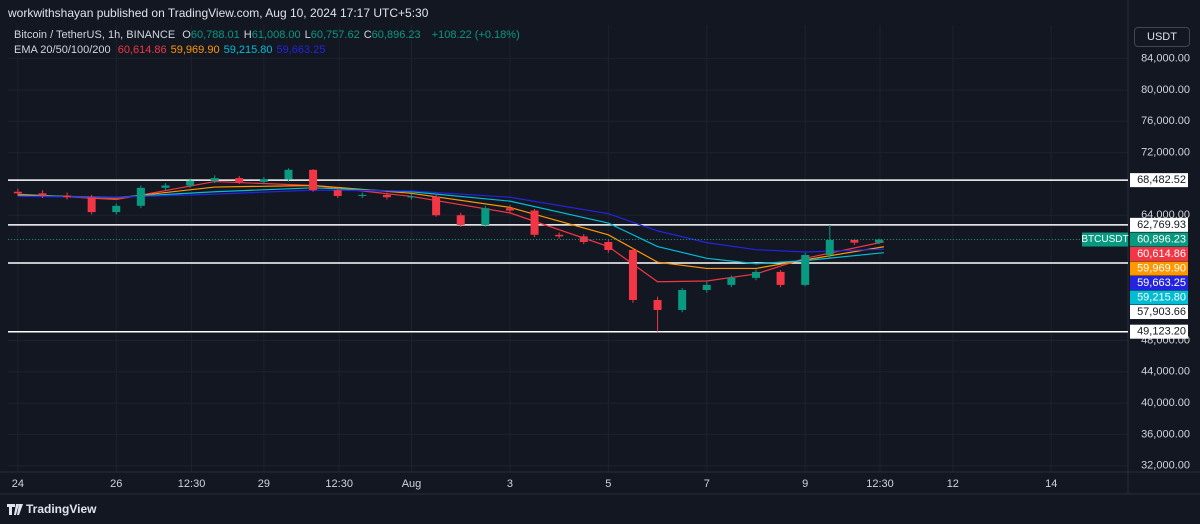 Image resolution: width=1200 pixels, height=524 pixels. What do you see at coordinates (142, 50) in the screenshot?
I see `ema-value: 60,614.86` at bounding box center [142, 50].